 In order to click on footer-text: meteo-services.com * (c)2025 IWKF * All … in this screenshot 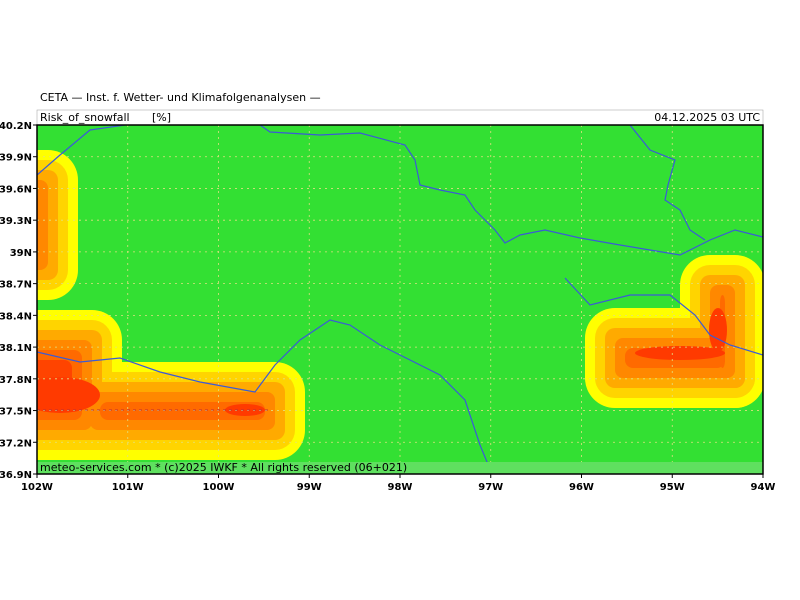, I will do `click(223, 467)`.